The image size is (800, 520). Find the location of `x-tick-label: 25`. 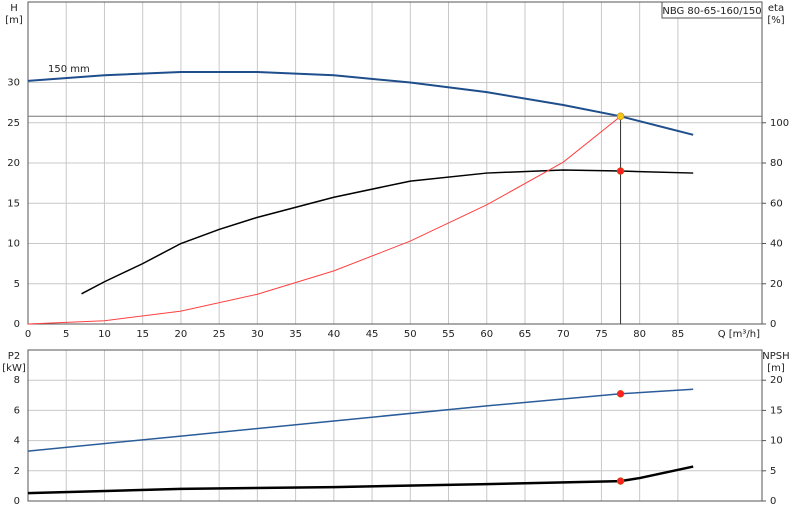

x-tick-label: 25 is located at coordinates (219, 334).